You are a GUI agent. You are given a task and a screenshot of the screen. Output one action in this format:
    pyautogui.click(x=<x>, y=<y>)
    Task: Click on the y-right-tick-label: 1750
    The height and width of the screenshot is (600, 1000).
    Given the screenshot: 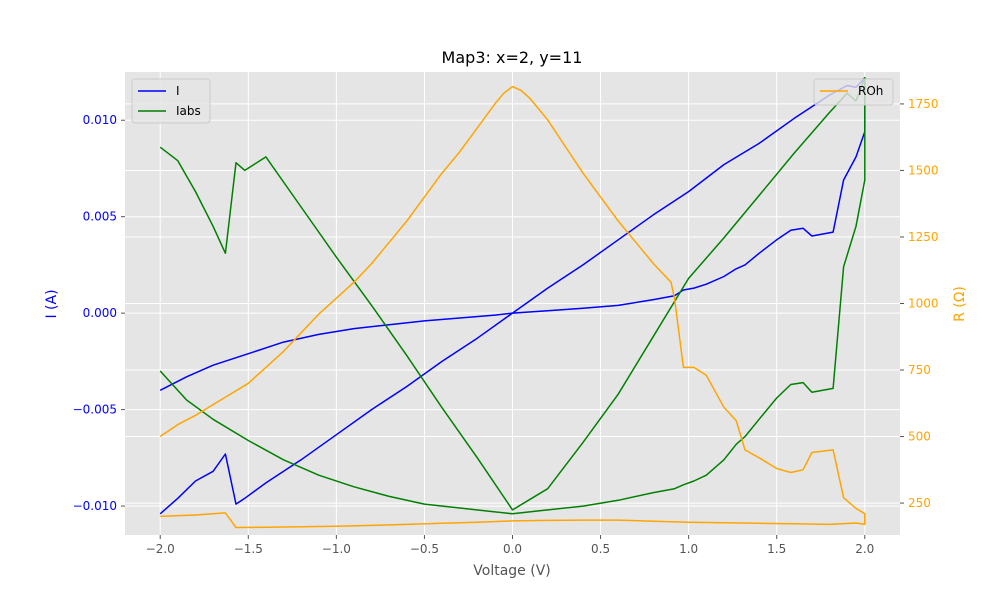 What is the action you would take?
    pyautogui.click(x=923, y=104)
    